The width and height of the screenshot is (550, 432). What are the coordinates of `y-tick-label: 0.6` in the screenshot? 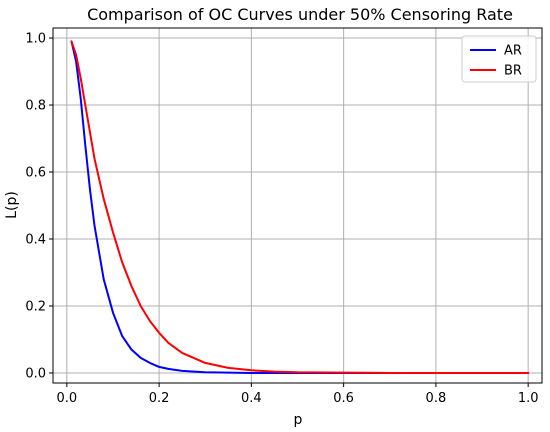 It's located at (35, 173).